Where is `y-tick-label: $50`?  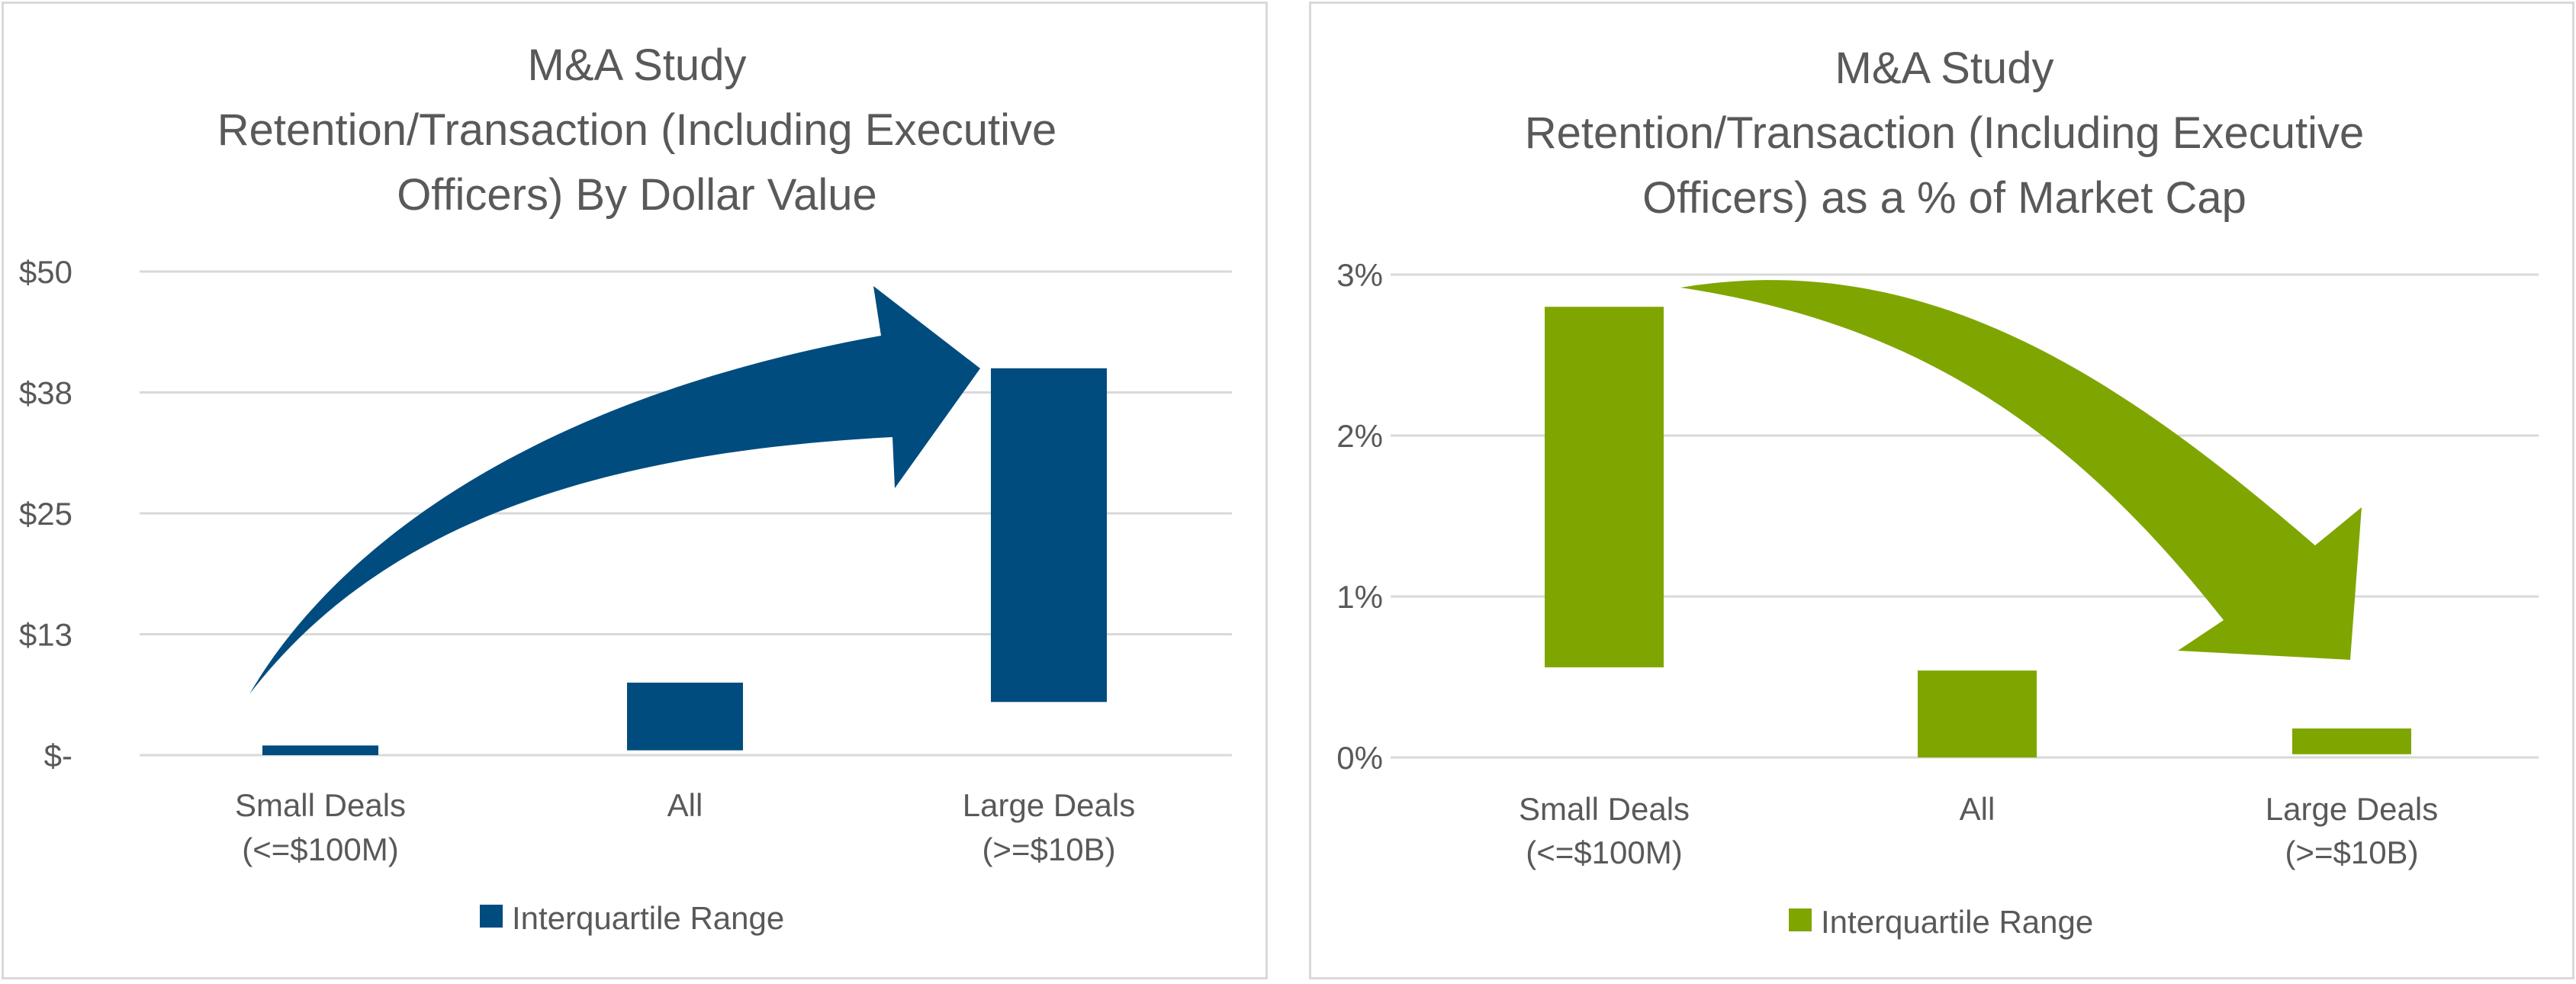
y-tick-label: $50 is located at coordinates (46, 272).